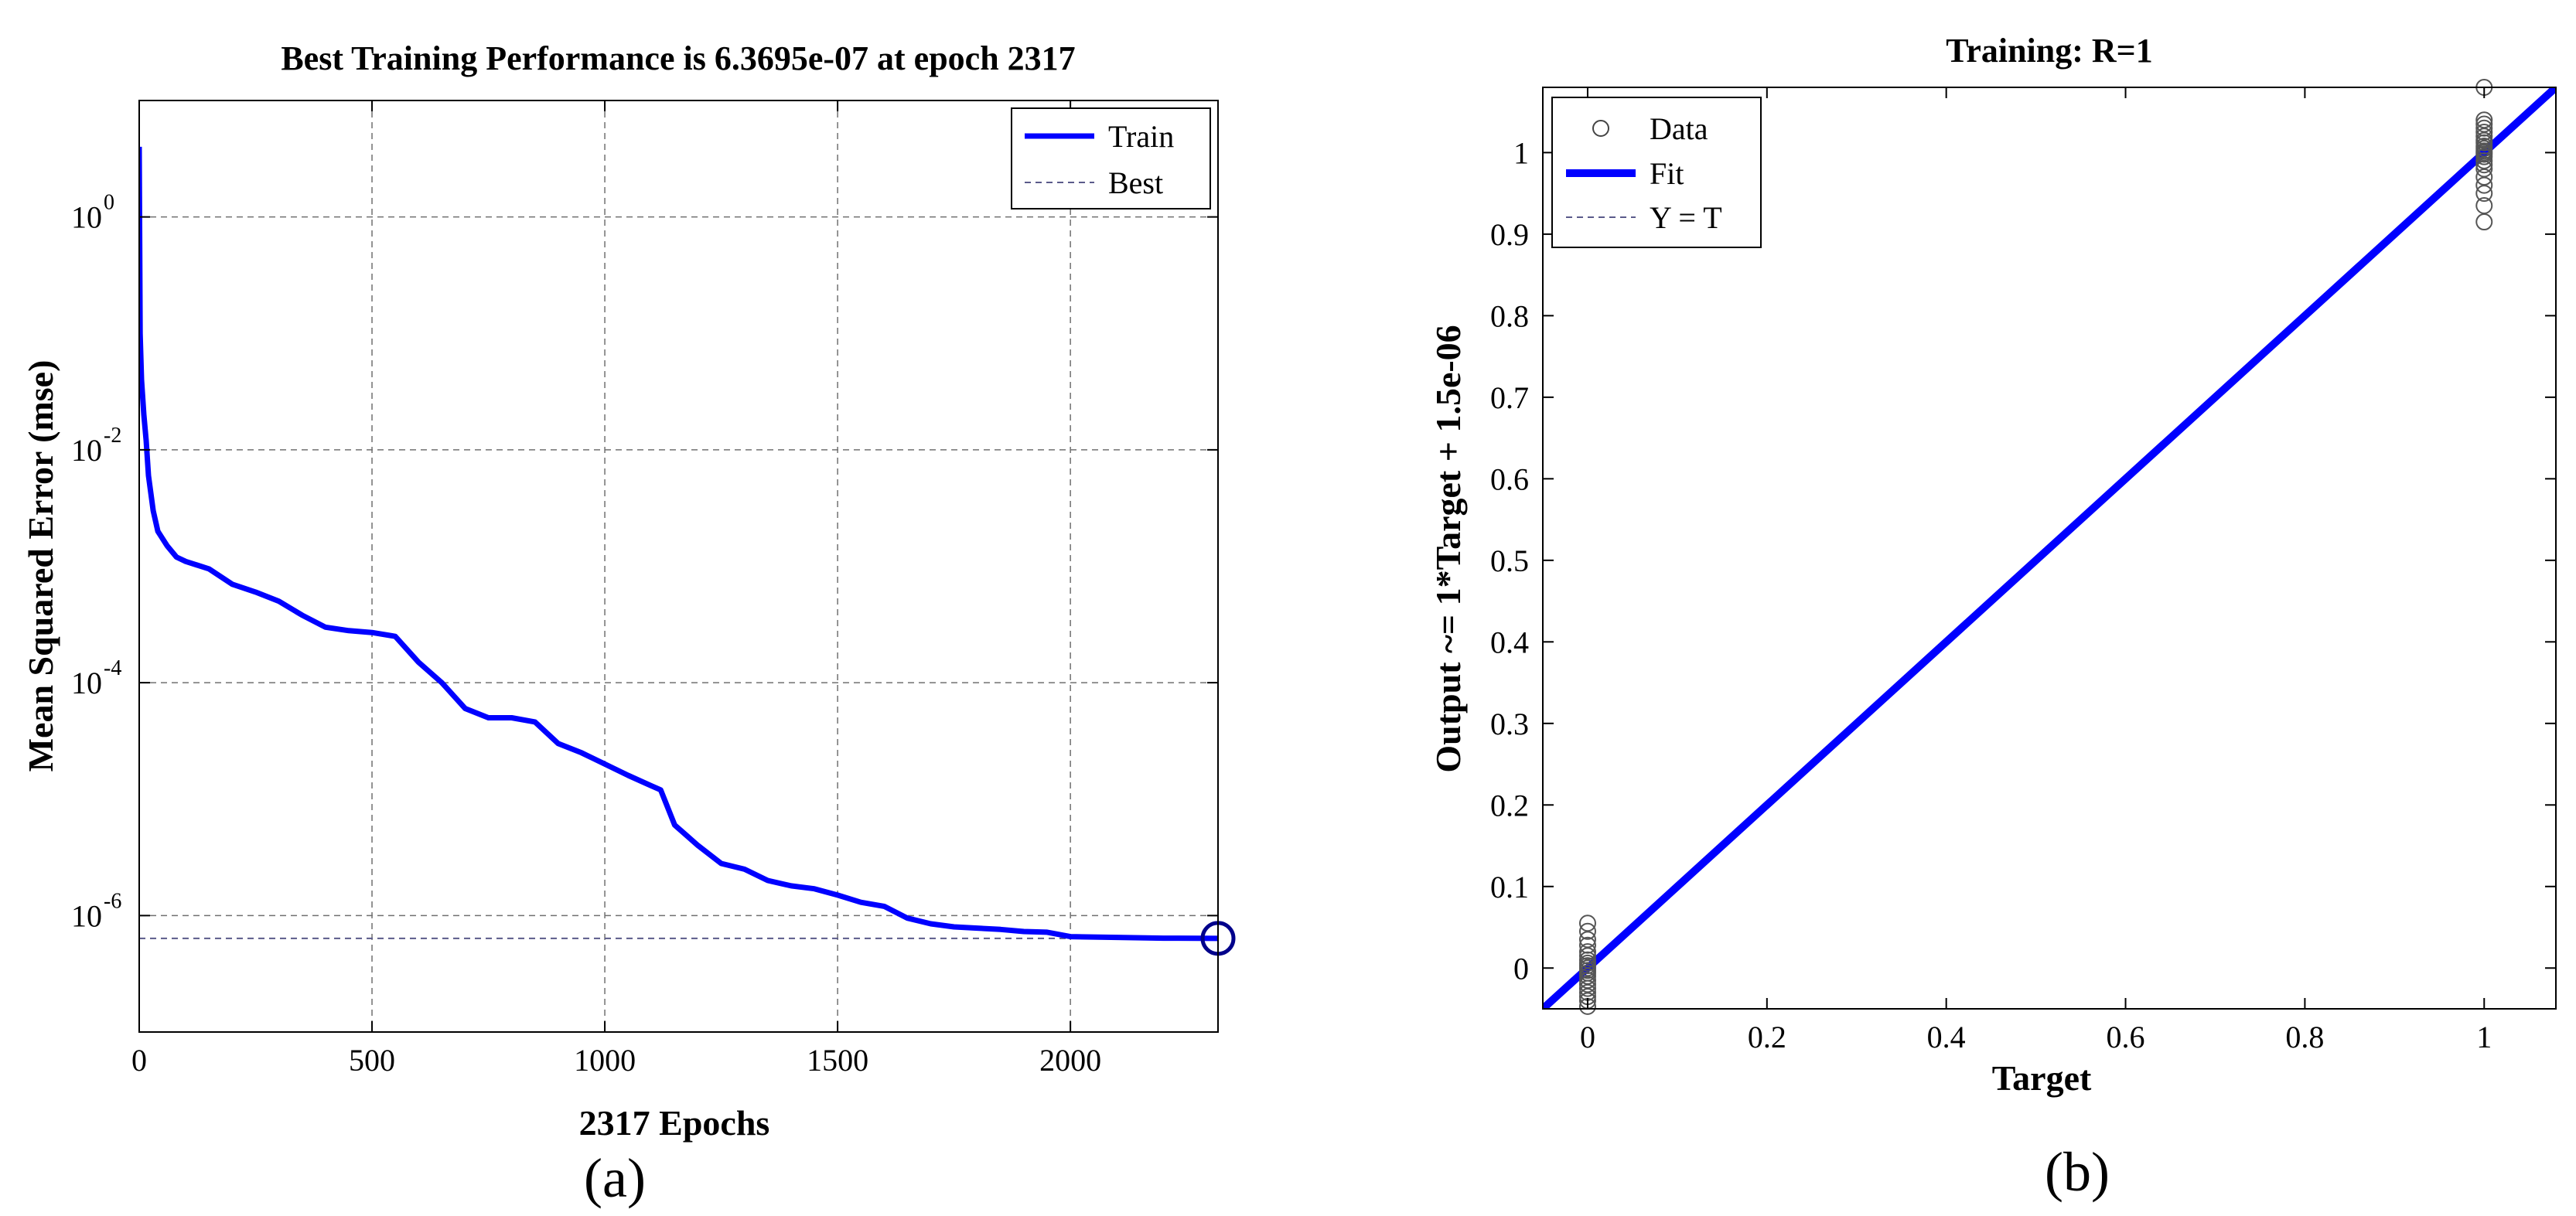 Image resolution: width=2576 pixels, height=1216 pixels. I want to click on panel-a-y-tick-exponent: -2, so click(112, 436).